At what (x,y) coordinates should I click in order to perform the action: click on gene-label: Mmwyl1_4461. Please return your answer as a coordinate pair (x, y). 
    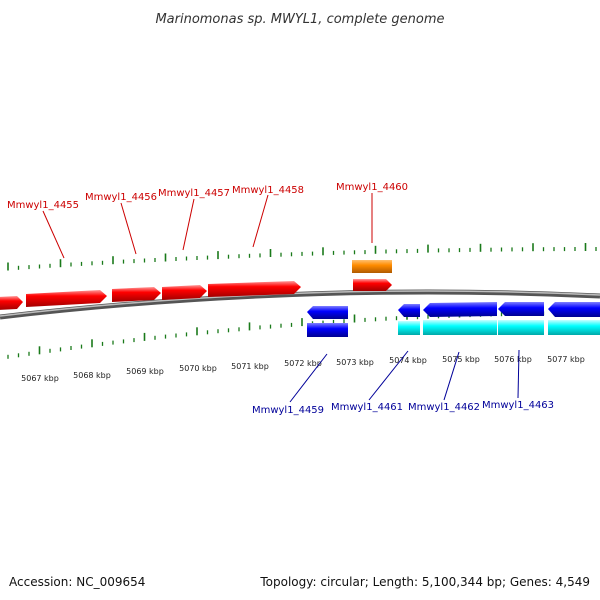
    Looking at the image, I should click on (367, 407).